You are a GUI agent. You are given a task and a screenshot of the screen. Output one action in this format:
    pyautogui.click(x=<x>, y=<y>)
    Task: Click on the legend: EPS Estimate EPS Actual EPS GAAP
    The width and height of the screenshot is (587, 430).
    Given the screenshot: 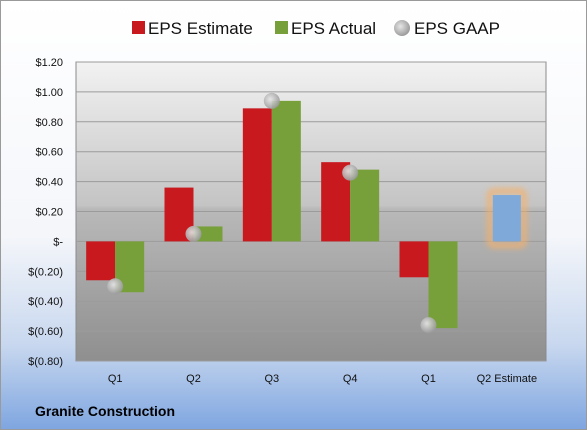 What is the action you would take?
    pyautogui.click(x=316, y=28)
    